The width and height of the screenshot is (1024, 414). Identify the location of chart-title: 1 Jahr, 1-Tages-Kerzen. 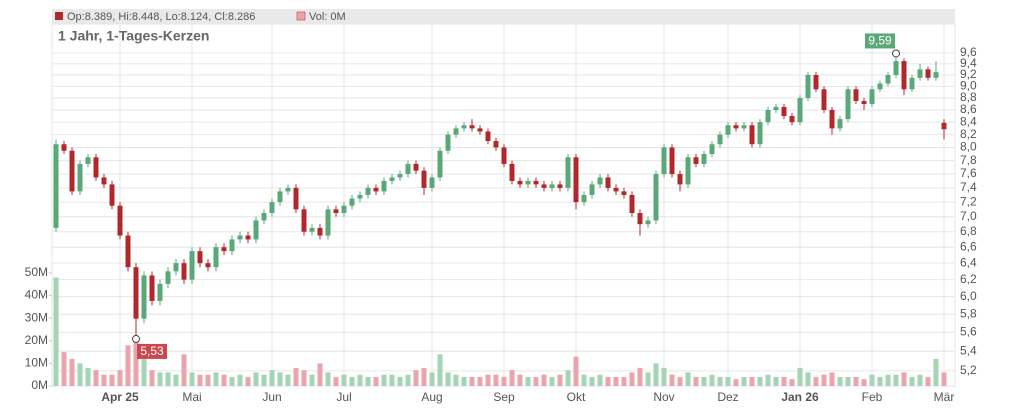
(133, 36).